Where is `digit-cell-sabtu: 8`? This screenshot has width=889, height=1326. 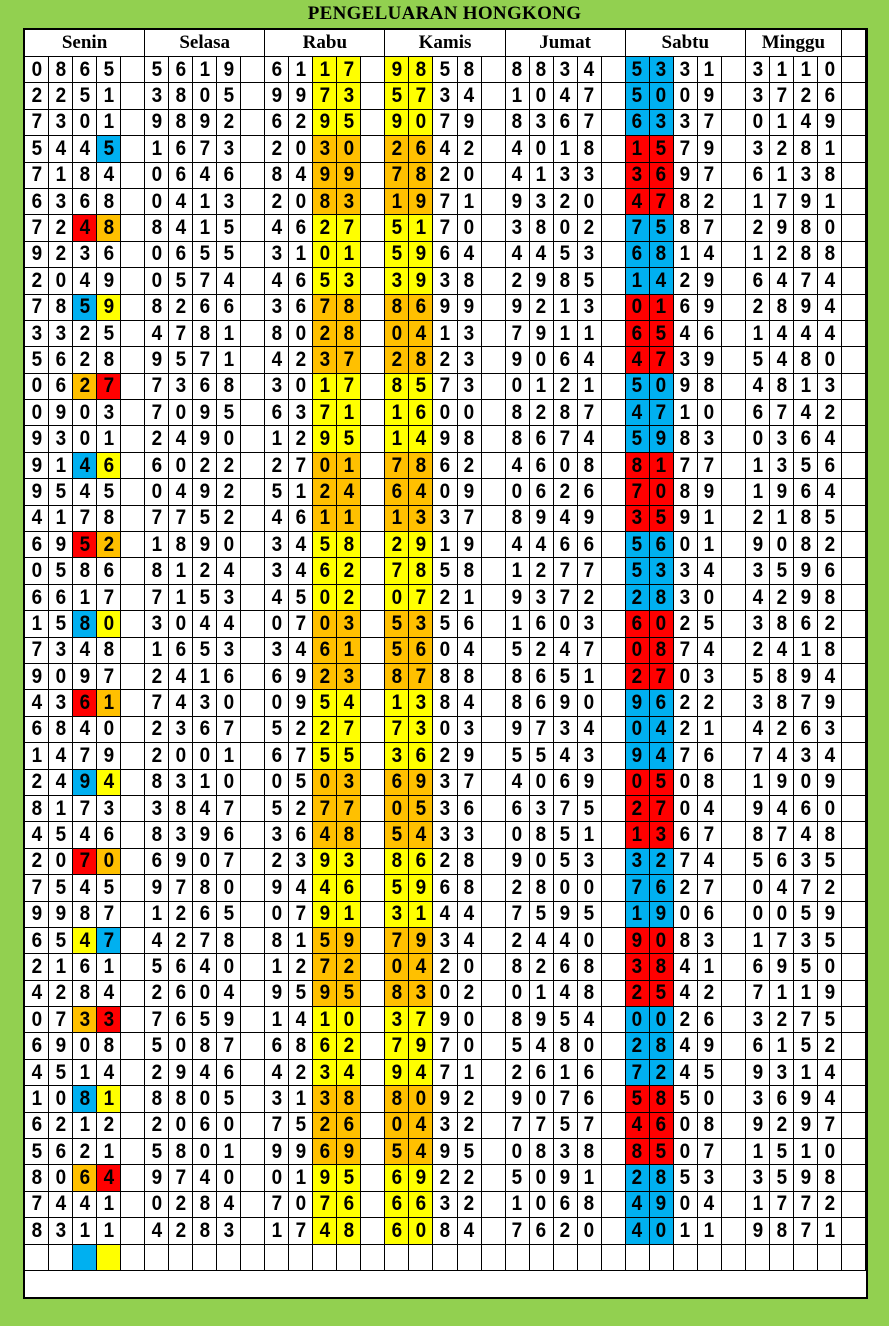 digit-cell-sabtu: 8 is located at coordinates (685, 941).